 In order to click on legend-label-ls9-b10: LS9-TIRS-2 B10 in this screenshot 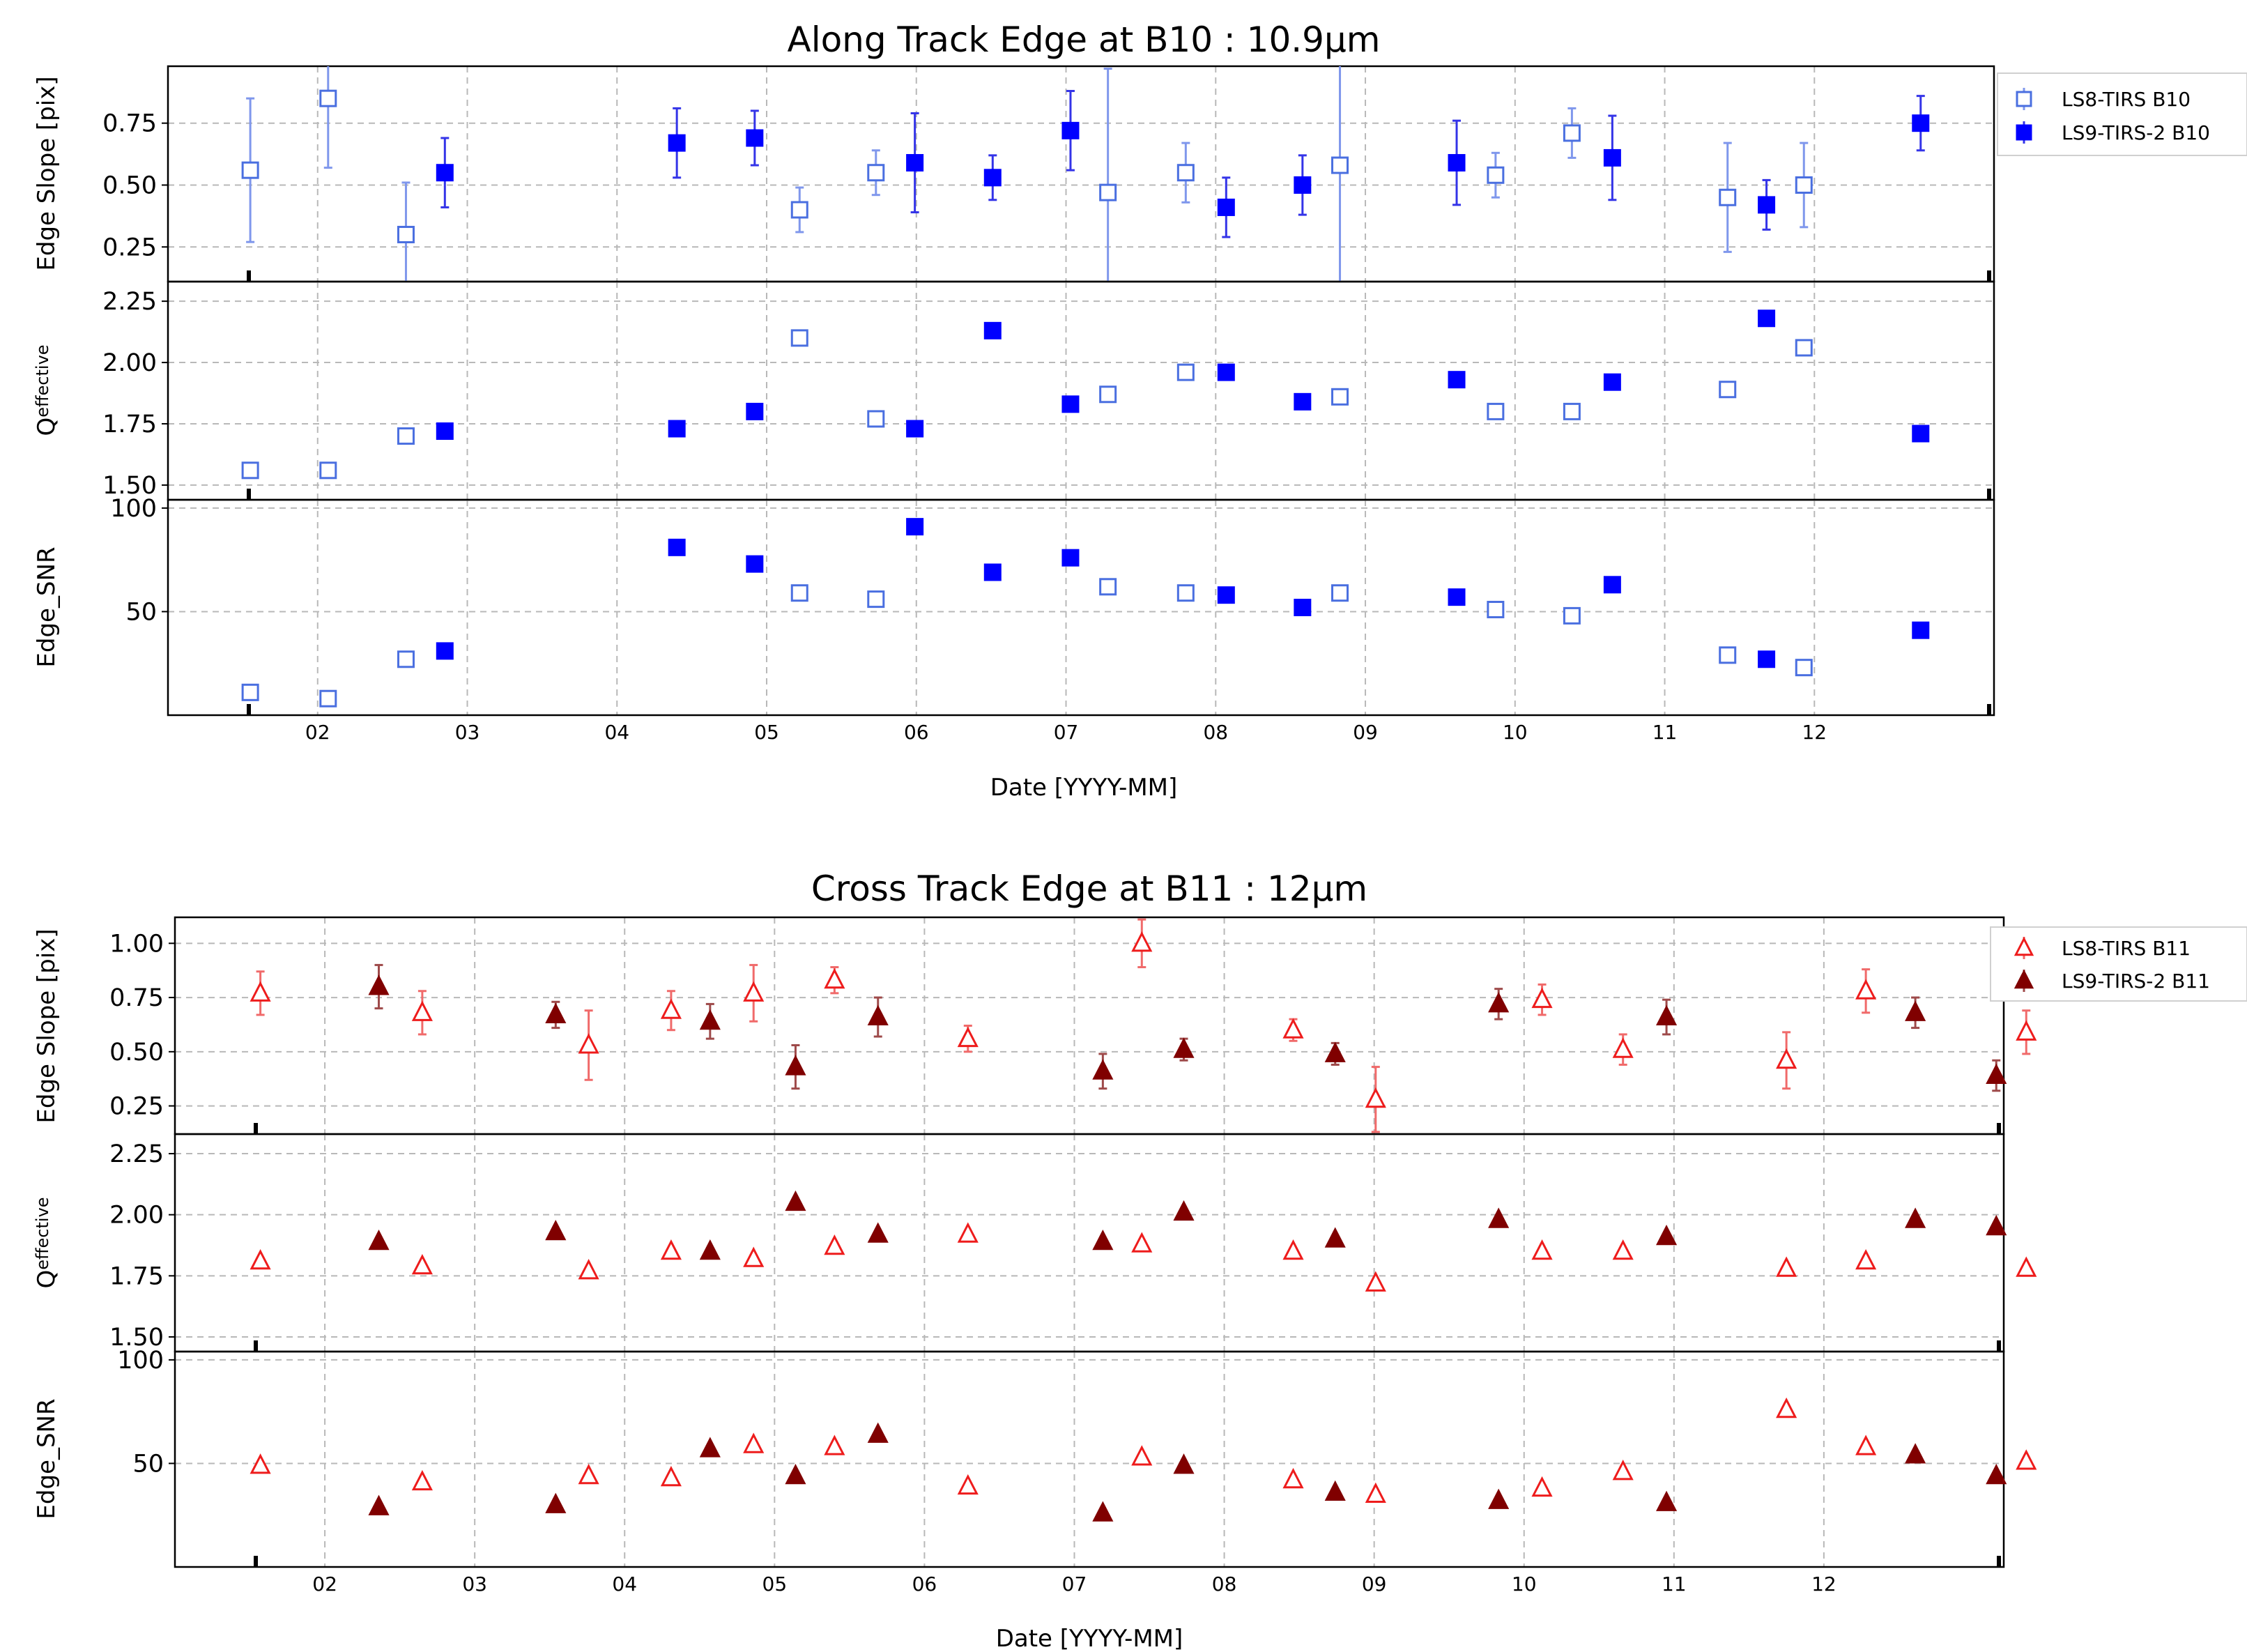, I will do `click(2136, 132)`.